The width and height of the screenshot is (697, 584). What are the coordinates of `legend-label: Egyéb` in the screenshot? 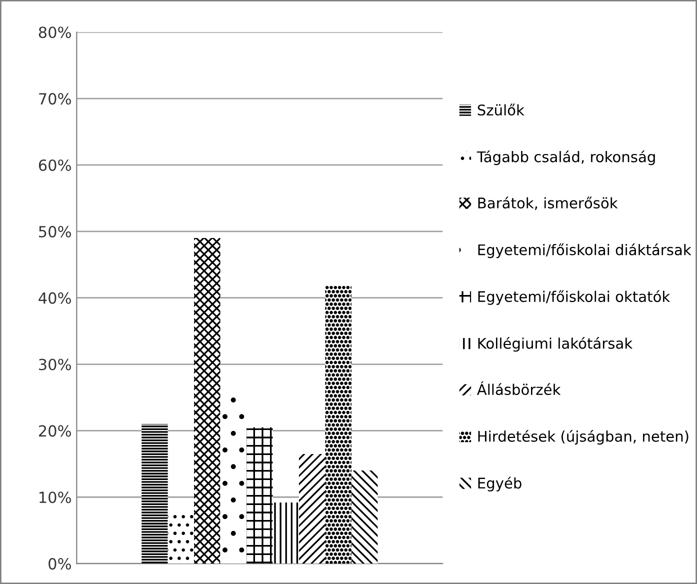 It's located at (500, 484).